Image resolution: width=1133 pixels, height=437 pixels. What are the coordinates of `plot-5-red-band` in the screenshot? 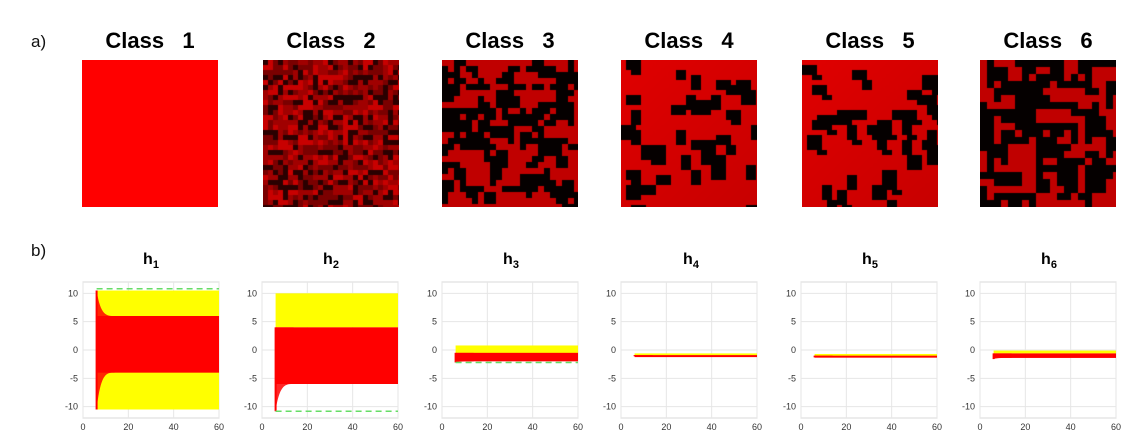 It's located at (875, 356).